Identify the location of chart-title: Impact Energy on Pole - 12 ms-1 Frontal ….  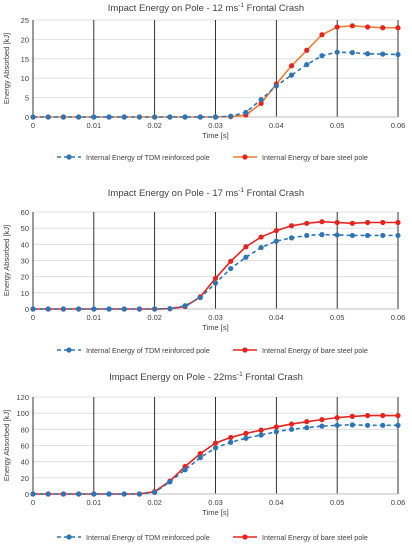
(206, 8).